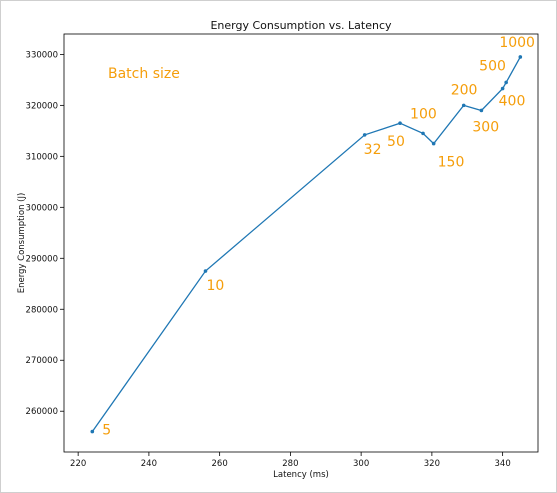 The image size is (557, 493). I want to click on data-label: 150, so click(451, 163).